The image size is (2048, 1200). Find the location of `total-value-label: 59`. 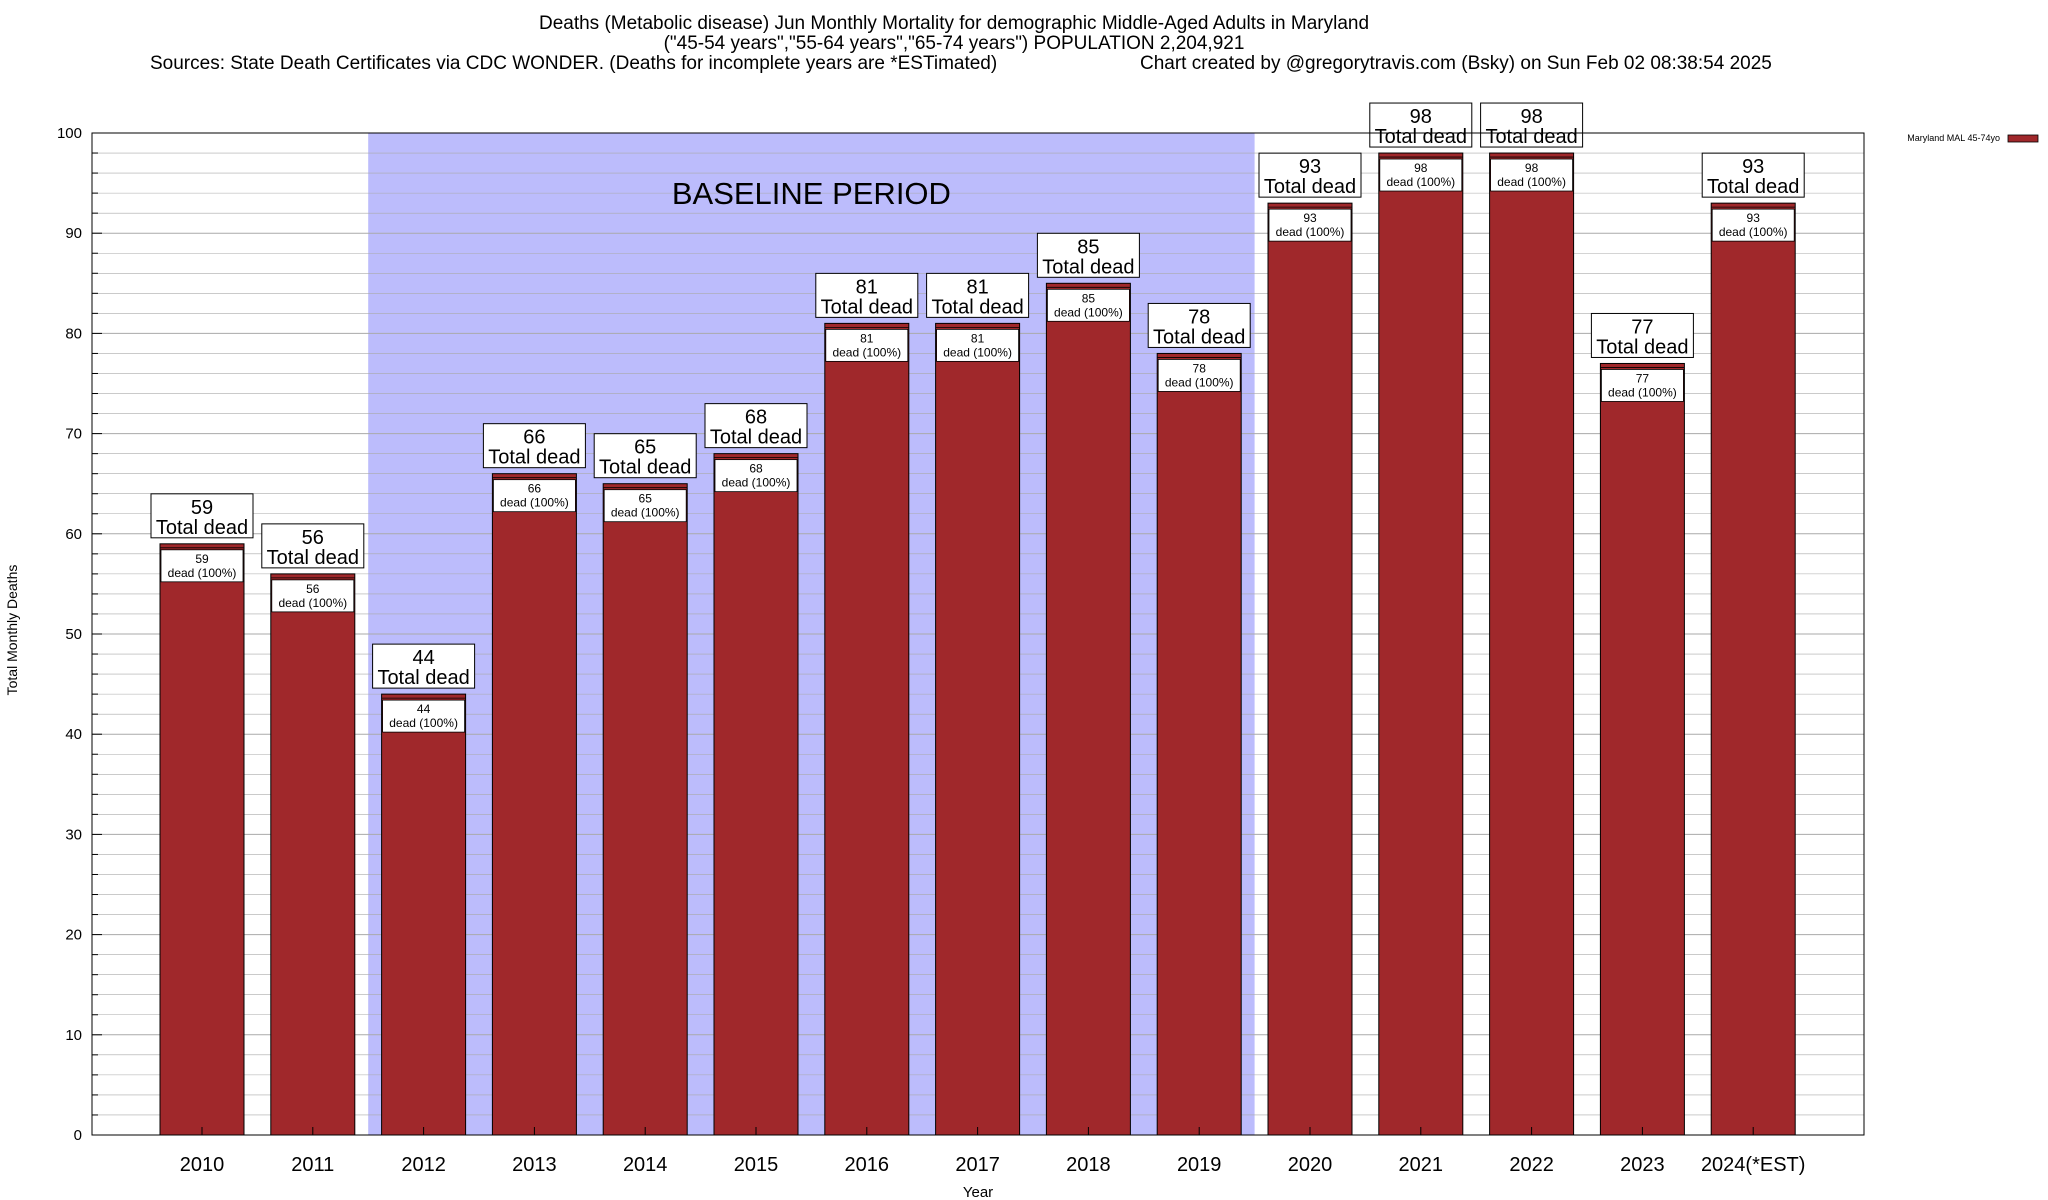

total-value-label: 59 is located at coordinates (202, 508).